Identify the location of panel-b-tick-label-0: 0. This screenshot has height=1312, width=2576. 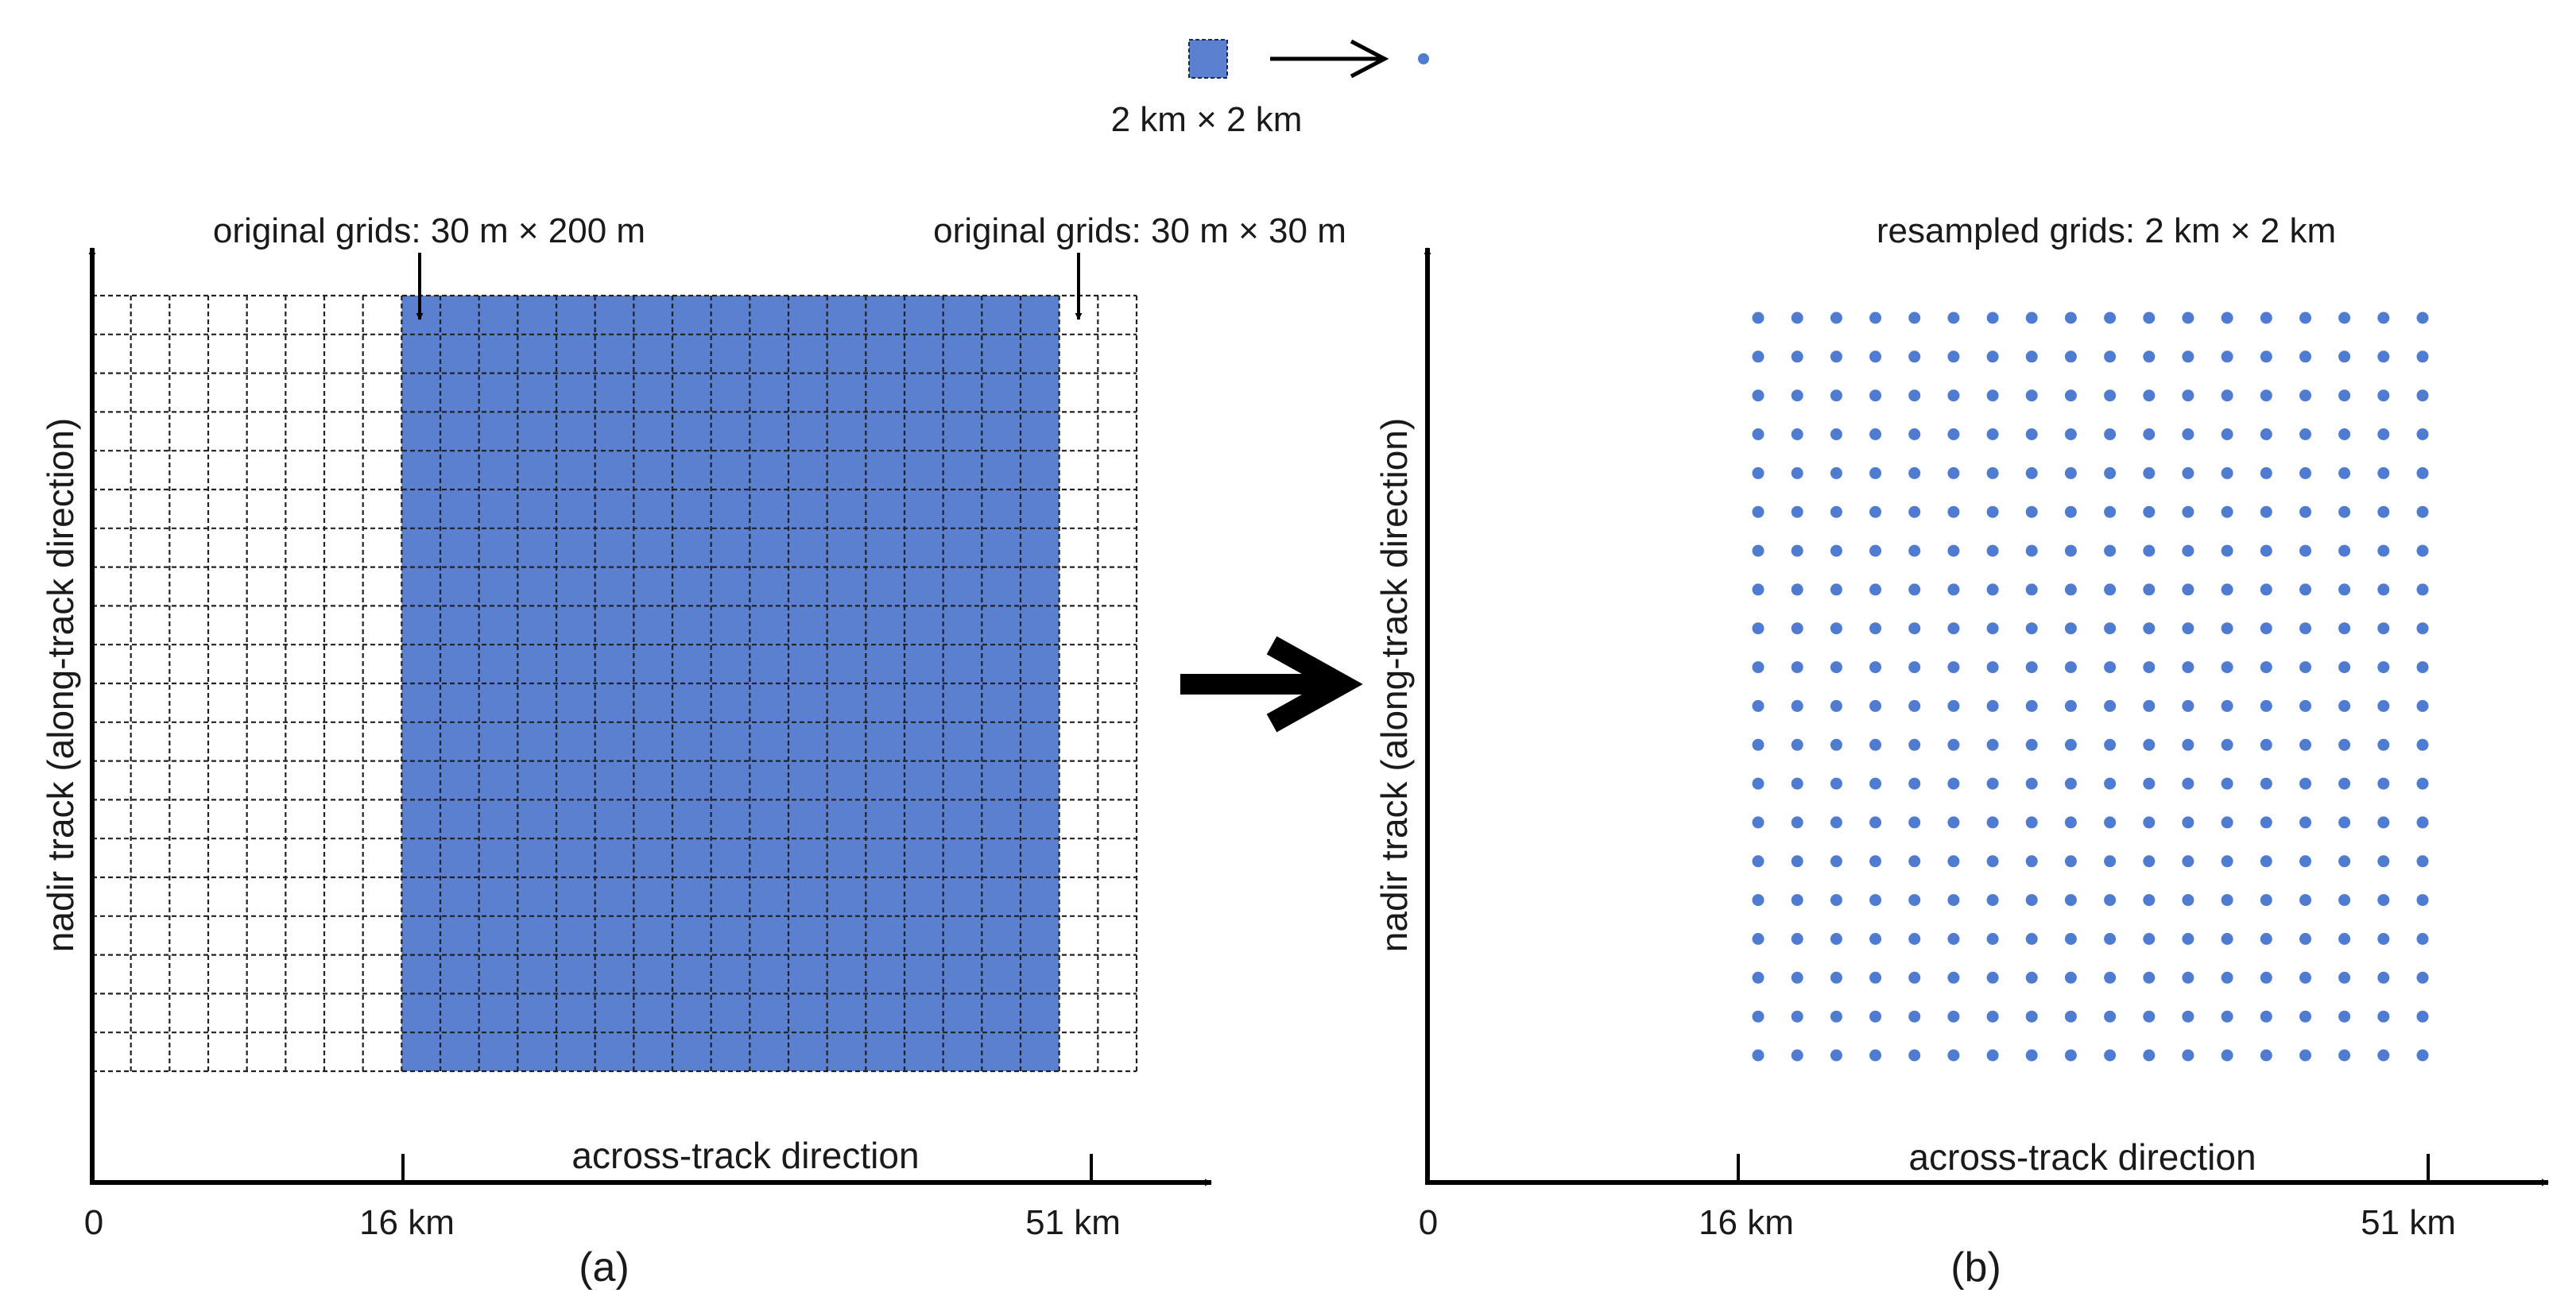
(1428, 1222).